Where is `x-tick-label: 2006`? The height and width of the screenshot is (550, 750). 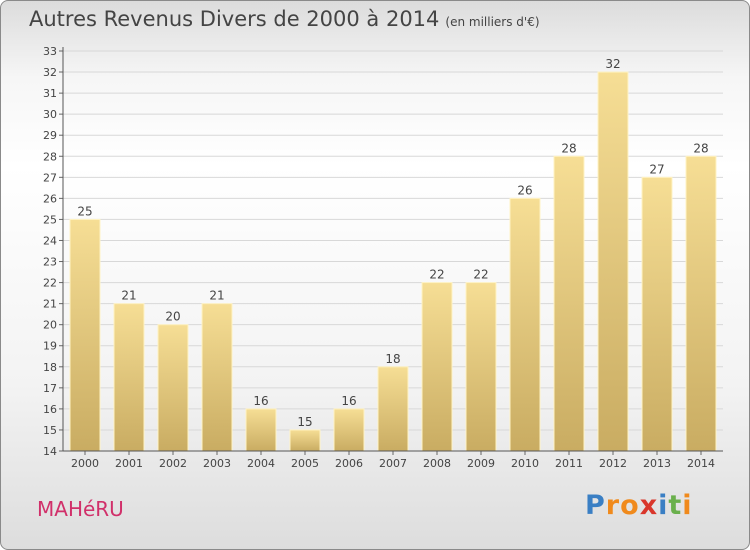
x-tick-label: 2006 is located at coordinates (349, 463).